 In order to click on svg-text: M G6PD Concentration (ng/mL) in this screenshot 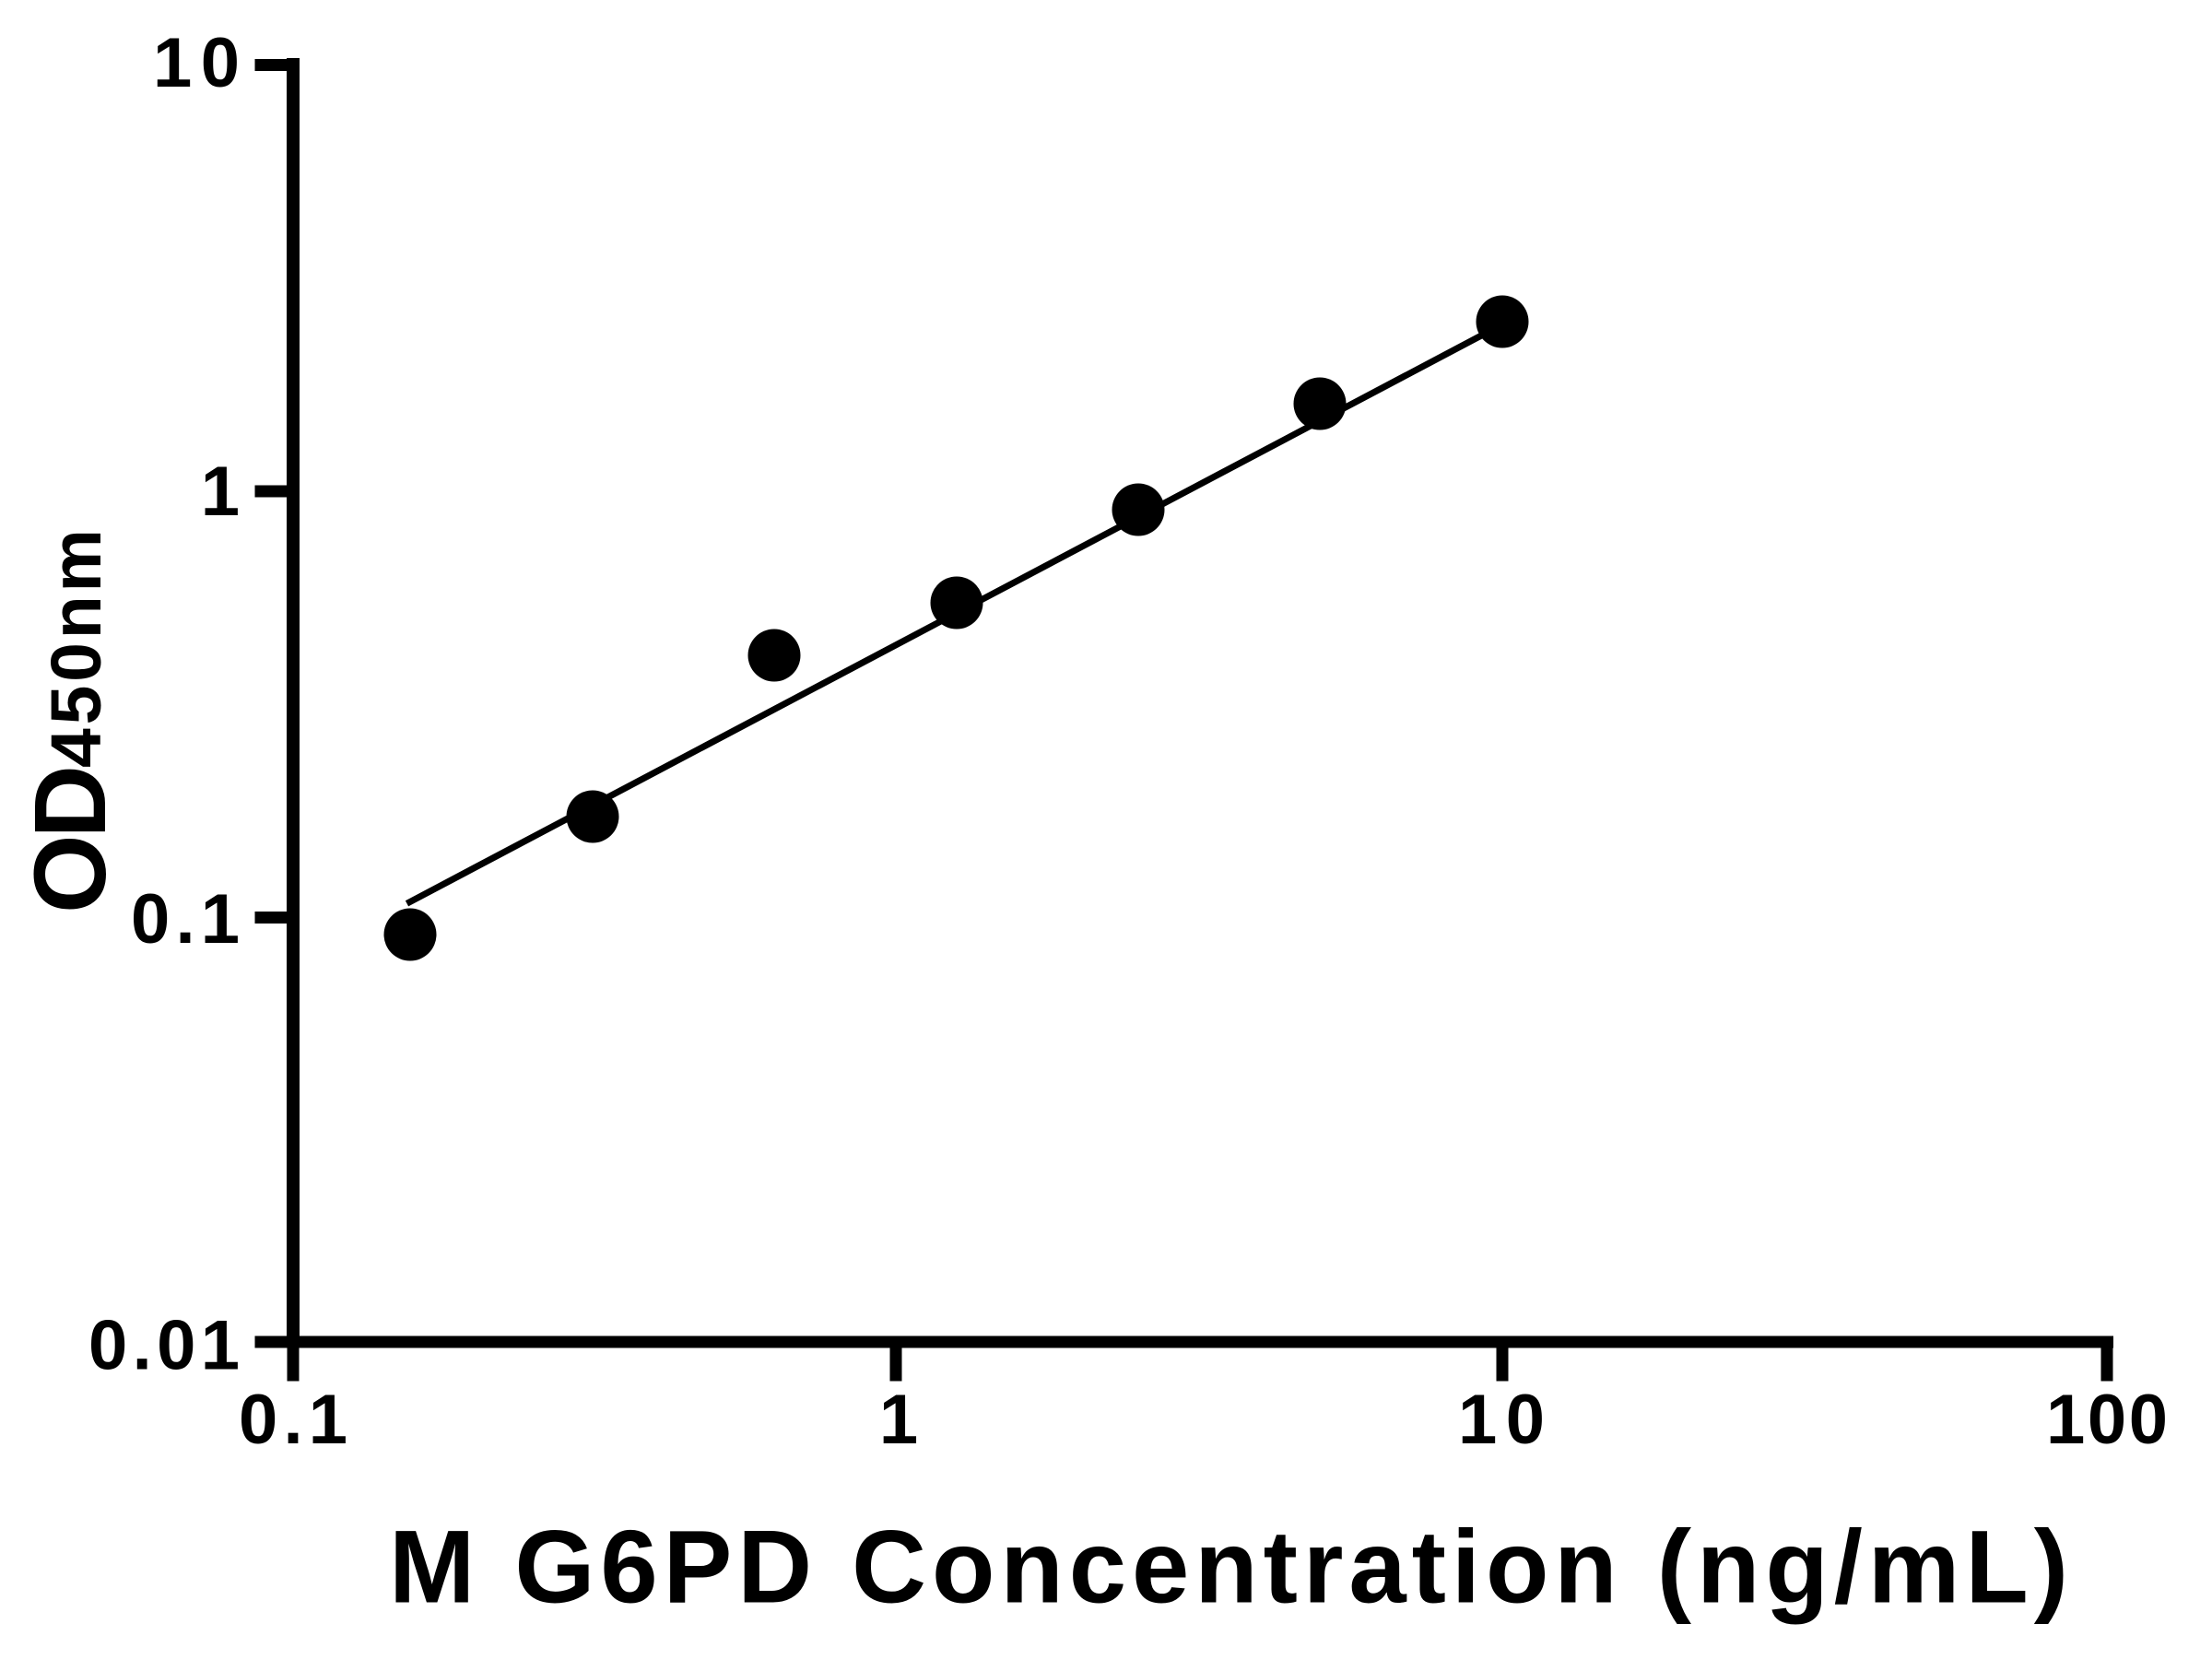, I will do `click(1228, 1567)`.